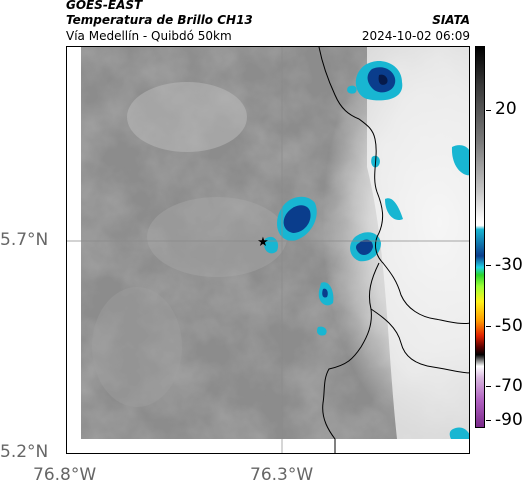  Describe the element at coordinates (65, 475) in the screenshot. I see `x-tick-76.8W: 76.8°W` at that location.